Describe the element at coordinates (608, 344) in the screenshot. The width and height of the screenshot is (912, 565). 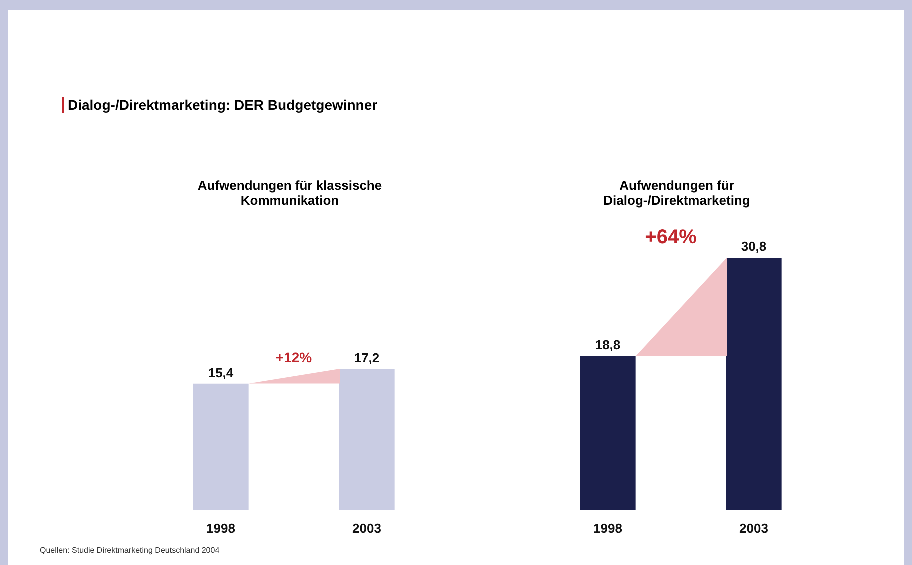
I see `data-label: 18,8` at that location.